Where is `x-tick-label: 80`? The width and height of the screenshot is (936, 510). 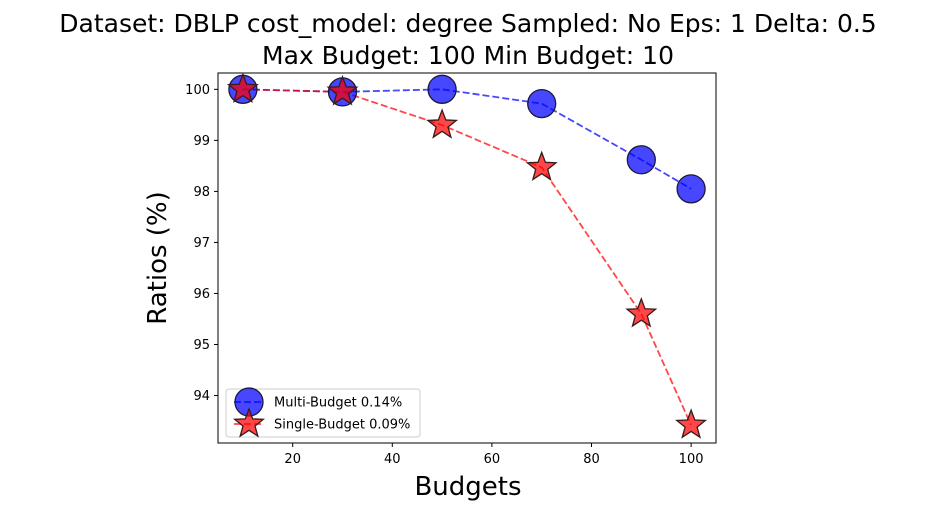 x-tick-label: 80 is located at coordinates (591, 459).